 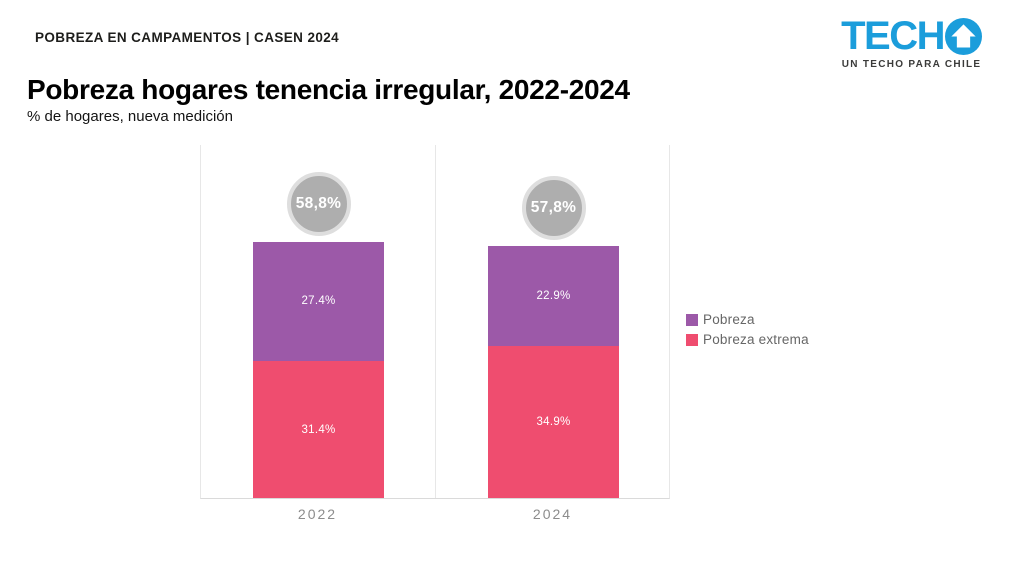 I want to click on segment-label-pobreza-extrema-2024: 34.9%, so click(x=553, y=421).